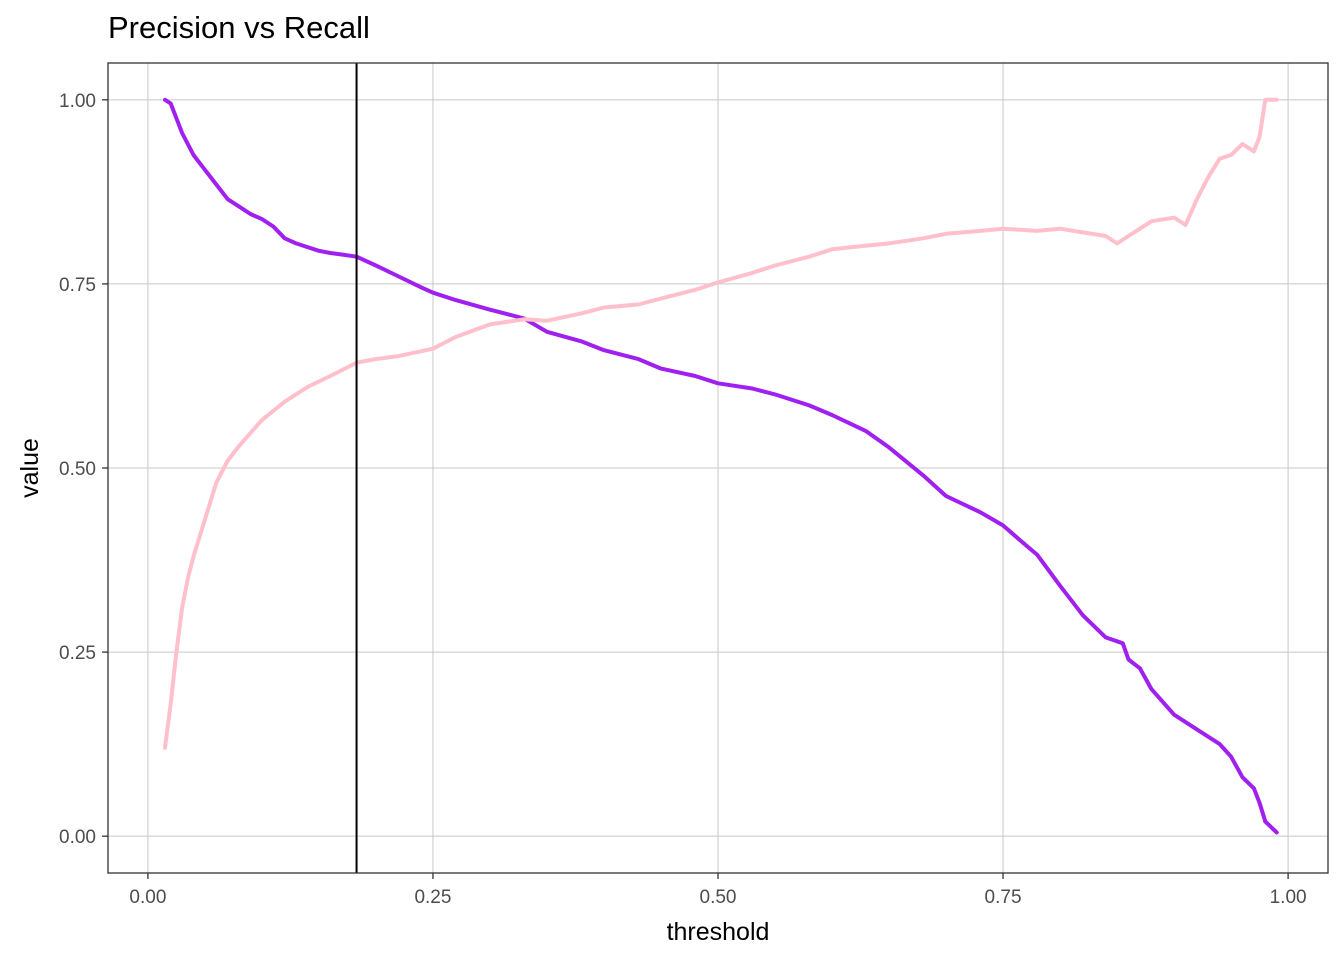  Describe the element at coordinates (432, 897) in the screenshot. I see `x-tick-label-1: 0.25` at that location.